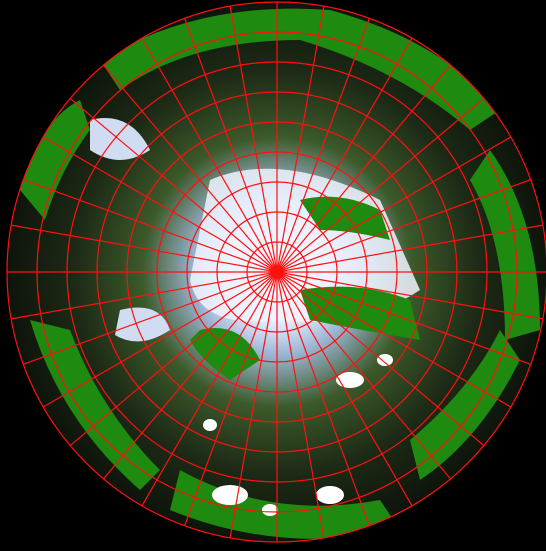 The image size is (546, 551). What do you see at coordinates (120, 139) in the screenshot?
I see `sky-gap` at bounding box center [120, 139].